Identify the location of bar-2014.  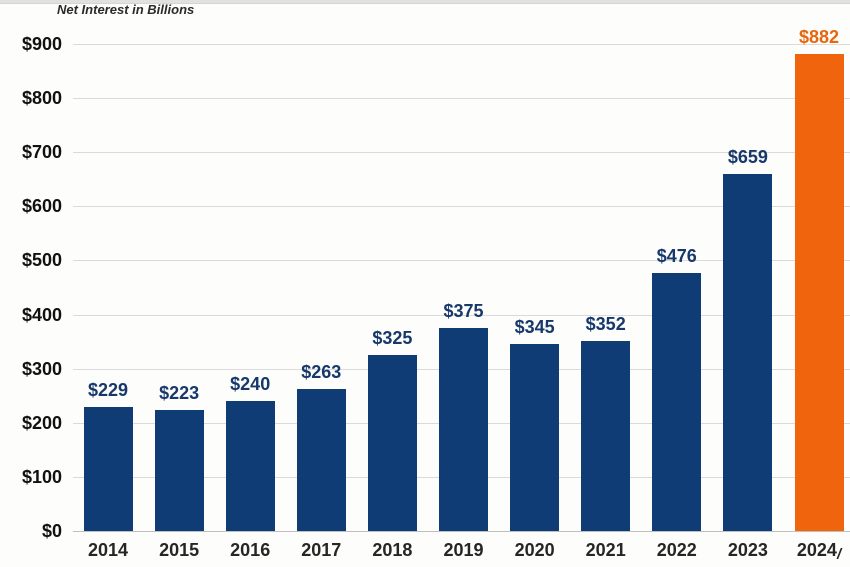
(108, 469).